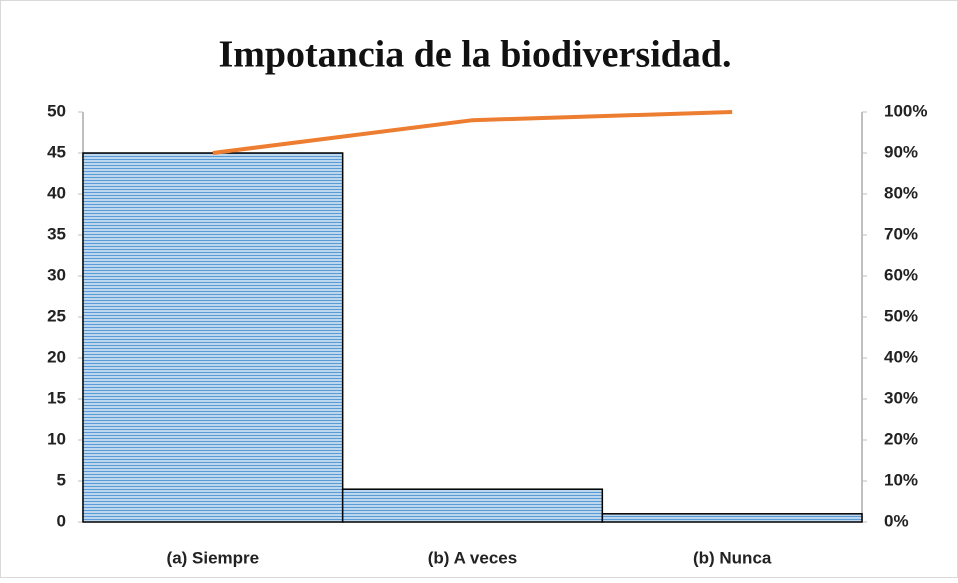 The height and width of the screenshot is (583, 958). Describe the element at coordinates (213, 557) in the screenshot. I see `x-tick-label: (a) Siempre` at that location.